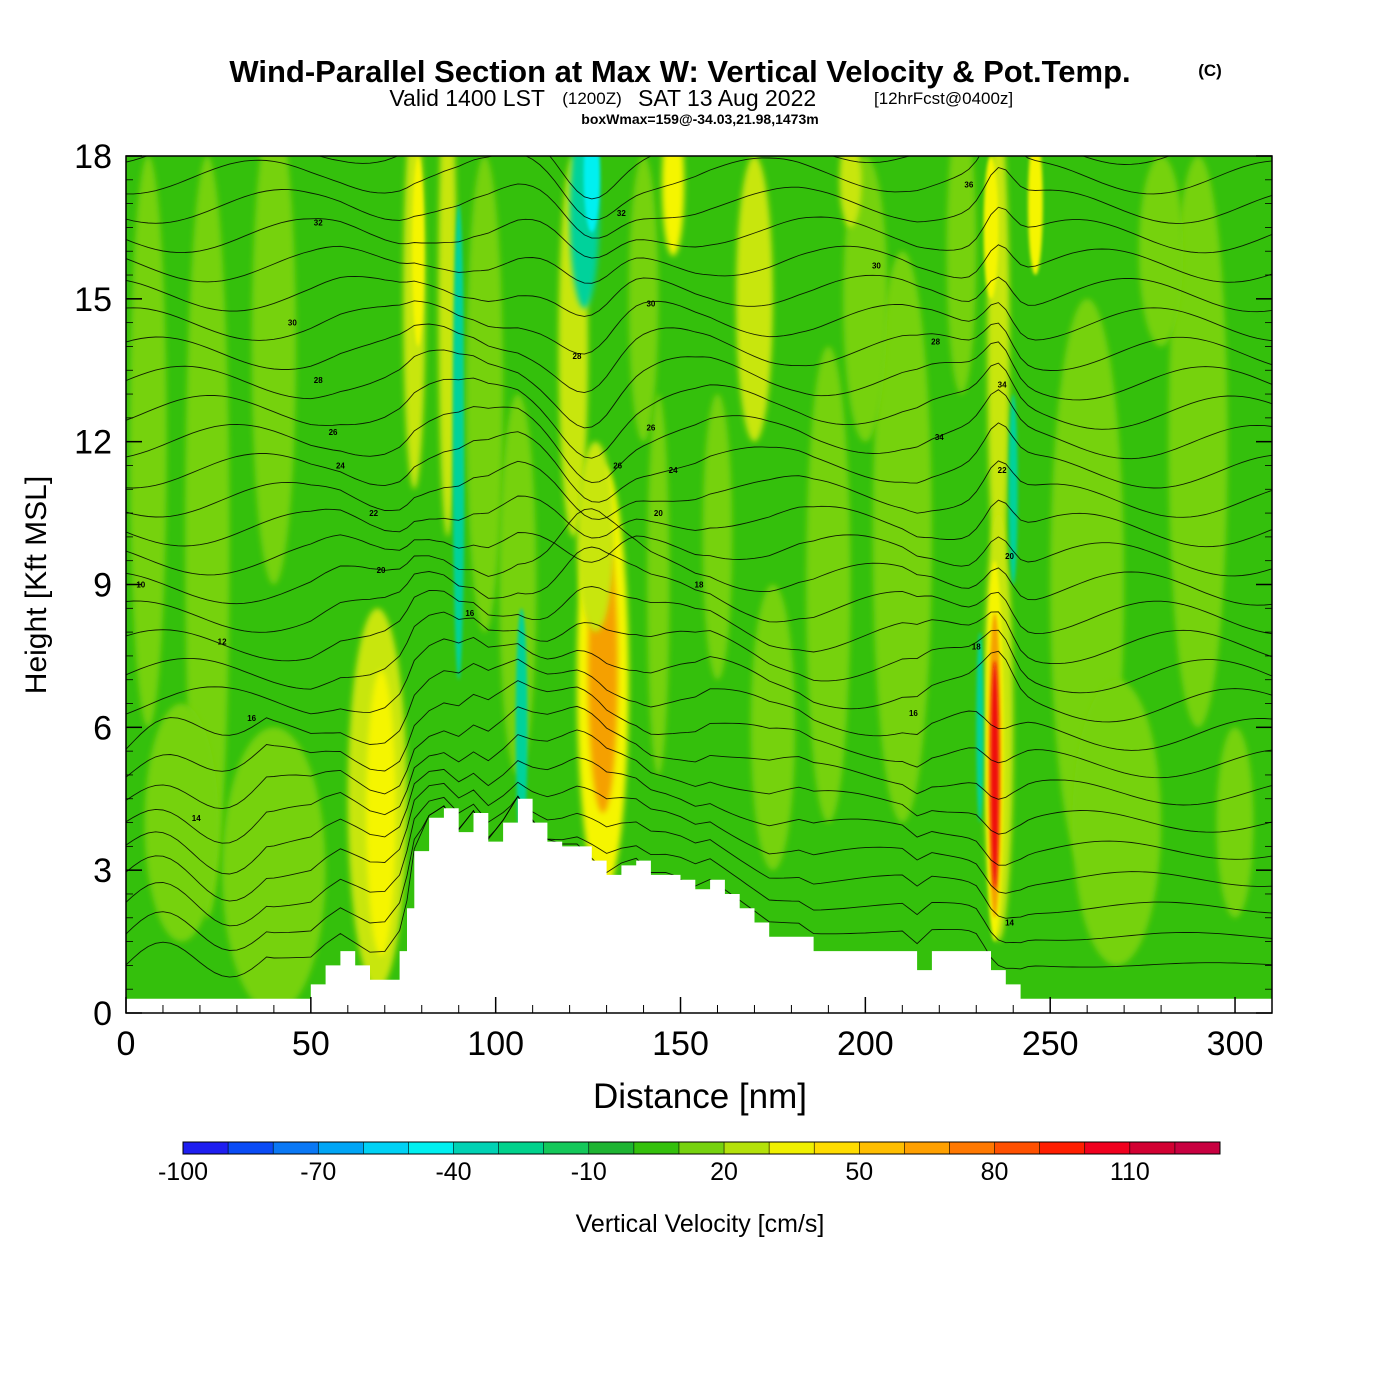 This screenshot has height=1400, width=1400. I want to click on terrain-layer, so click(699, 905).